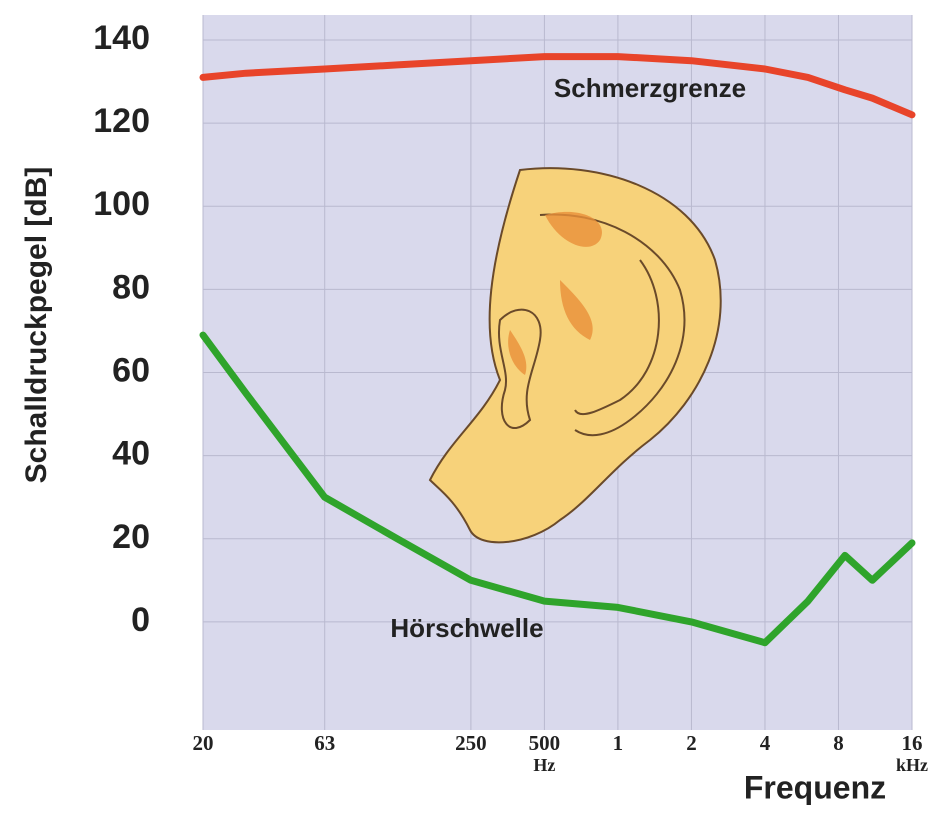 This screenshot has height=819, width=950. Describe the element at coordinates (131, 537) in the screenshot. I see `y-tick-label: 20` at that location.